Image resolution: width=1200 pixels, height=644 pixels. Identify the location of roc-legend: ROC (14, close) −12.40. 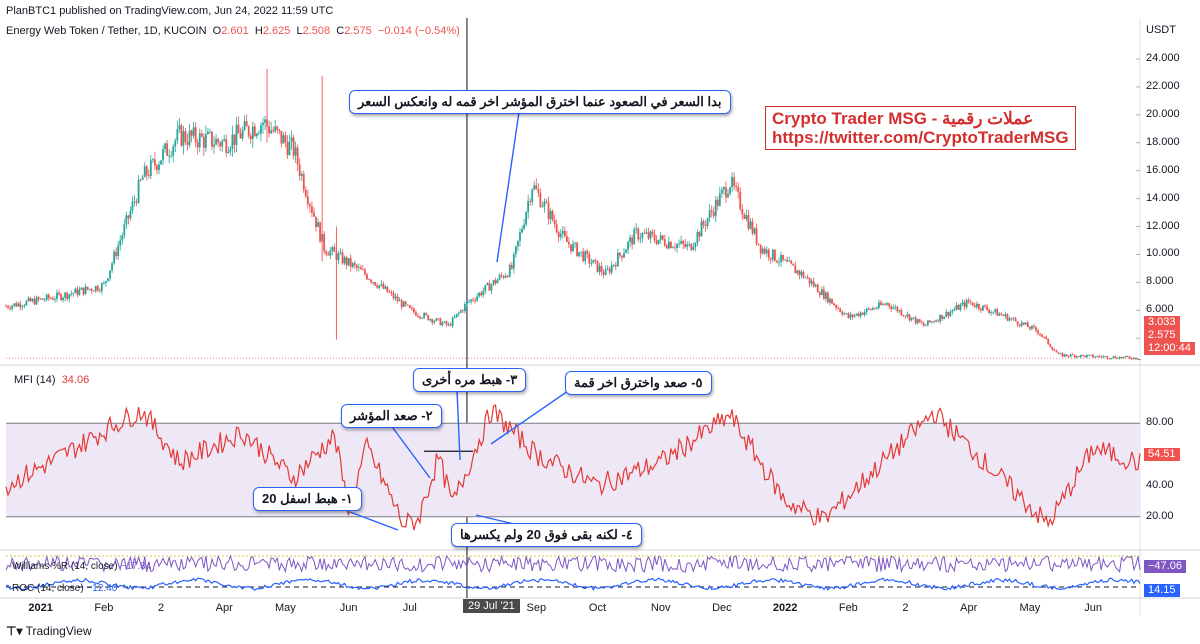
(64, 588).